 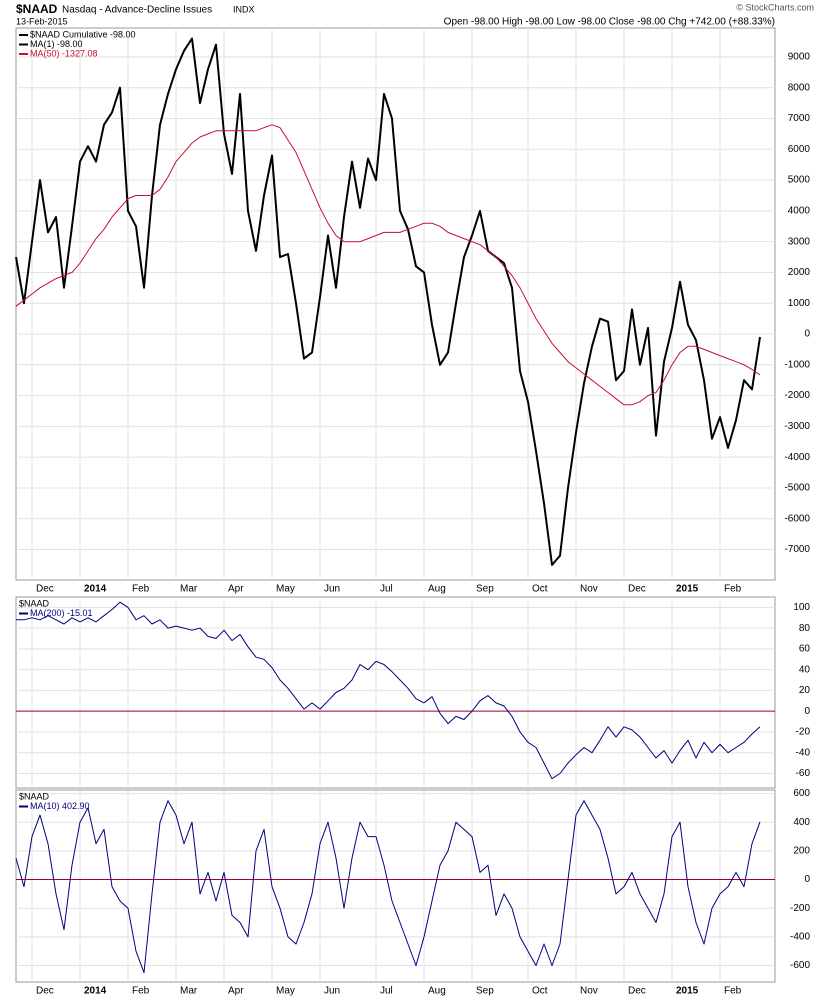 What do you see at coordinates (244, 9) in the screenshot?
I see `exchange: INDX` at bounding box center [244, 9].